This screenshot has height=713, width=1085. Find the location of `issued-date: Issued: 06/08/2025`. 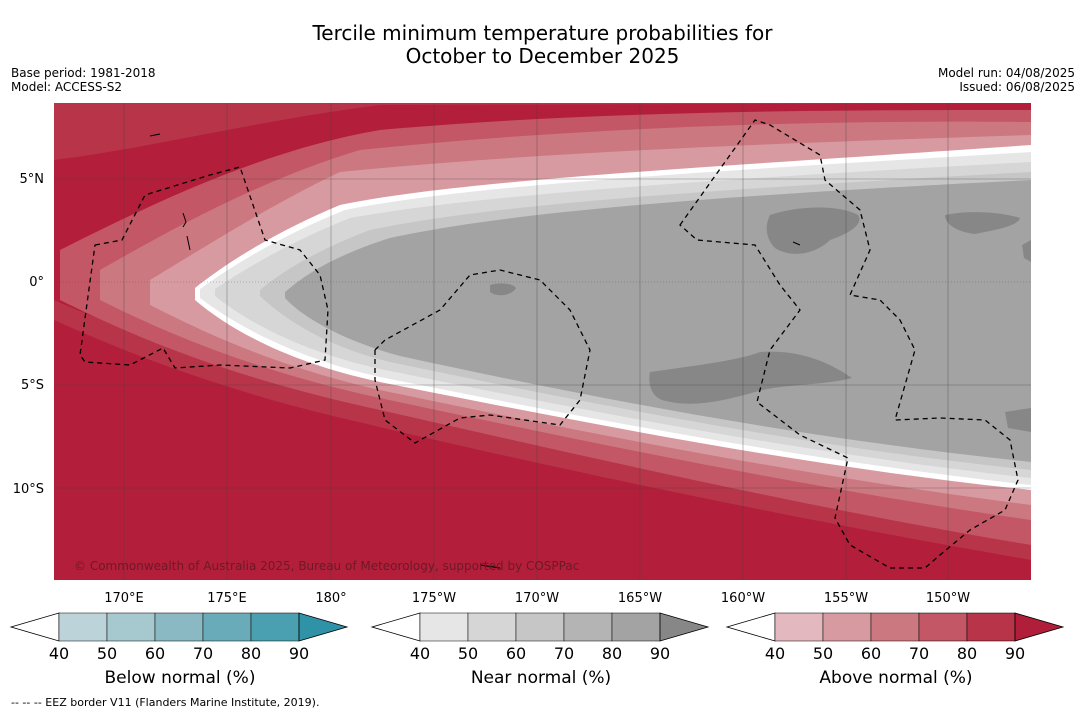

issued-date: Issued: 06/08/2025 is located at coordinates (1017, 87).